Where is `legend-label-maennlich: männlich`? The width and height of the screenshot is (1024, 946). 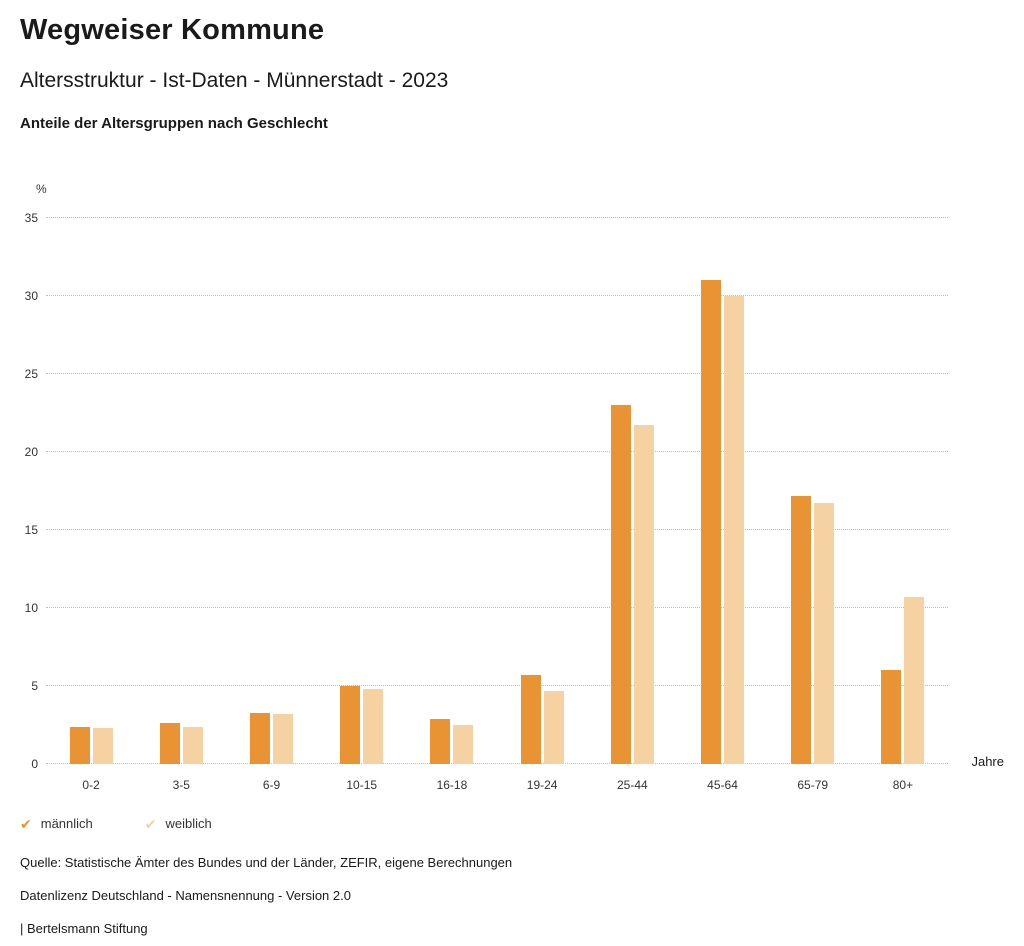
legend-label-maennlich: männlich is located at coordinates (66, 823).